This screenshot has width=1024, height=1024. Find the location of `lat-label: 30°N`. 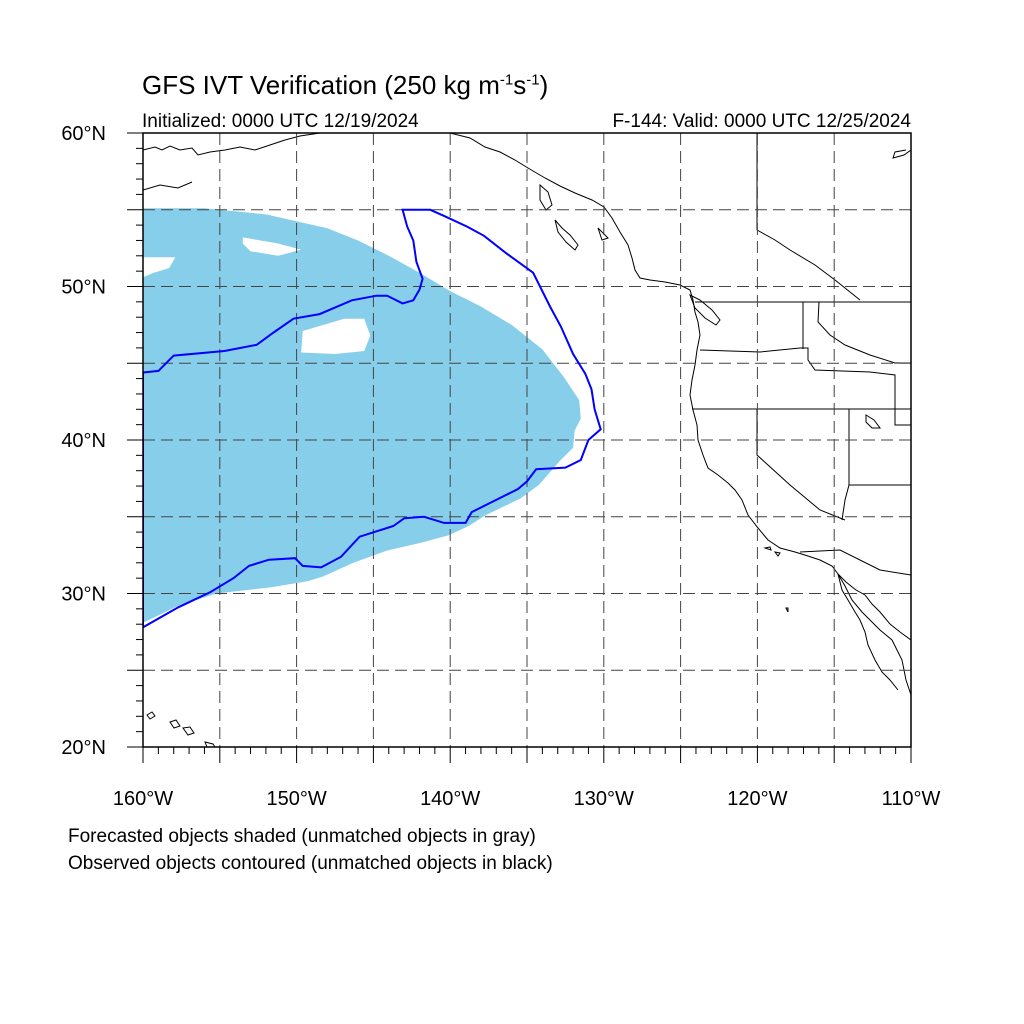

lat-label: 30°N is located at coordinates (83, 595).